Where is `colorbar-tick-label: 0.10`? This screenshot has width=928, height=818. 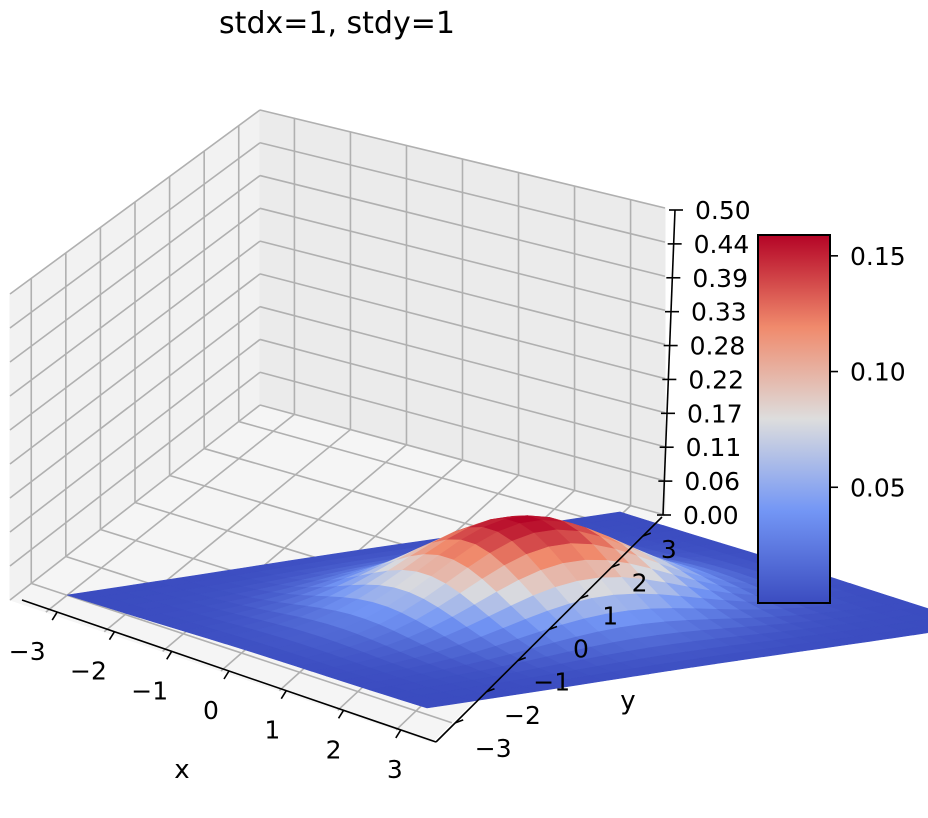
colorbar-tick-label: 0.10 is located at coordinates (878, 372).